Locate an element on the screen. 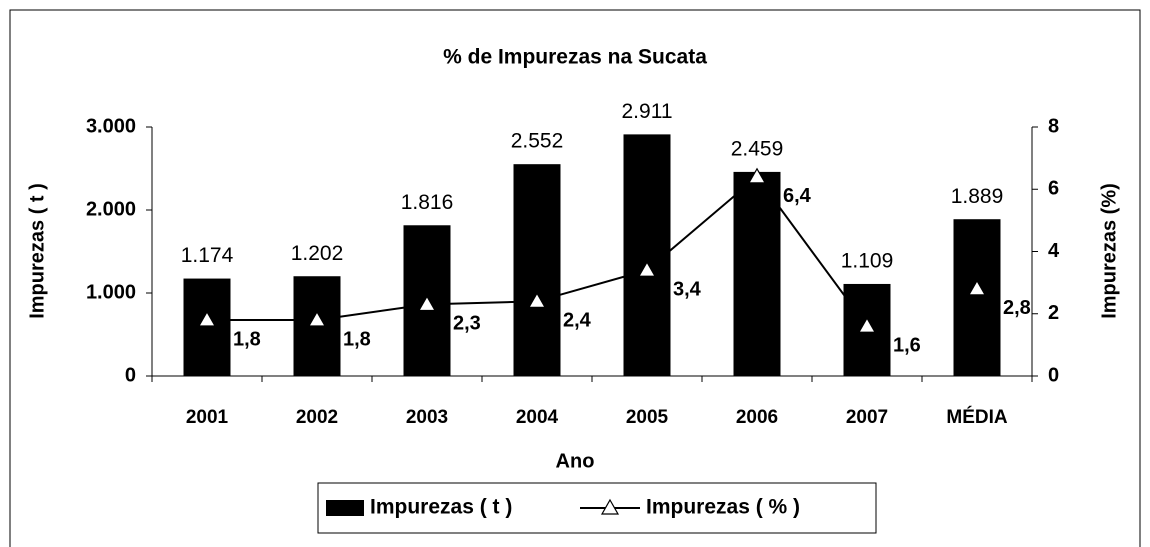 The image size is (1150, 547). bar-value-label: 1.174 is located at coordinates (207, 255).